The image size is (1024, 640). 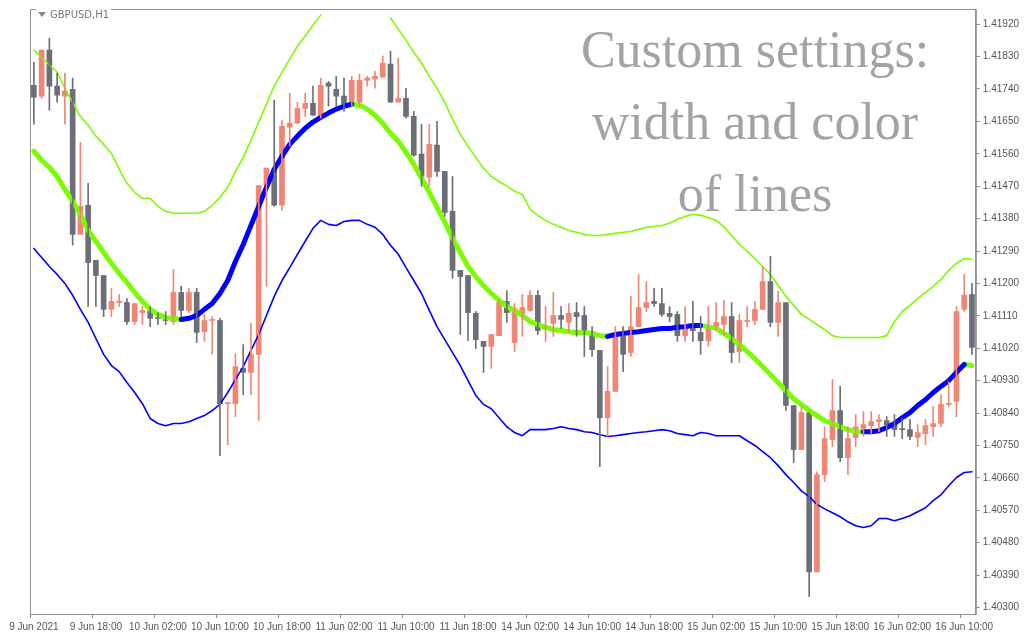 What do you see at coordinates (1001, 477) in the screenshot?
I see `y-tick-label: 1.40660` at bounding box center [1001, 477].